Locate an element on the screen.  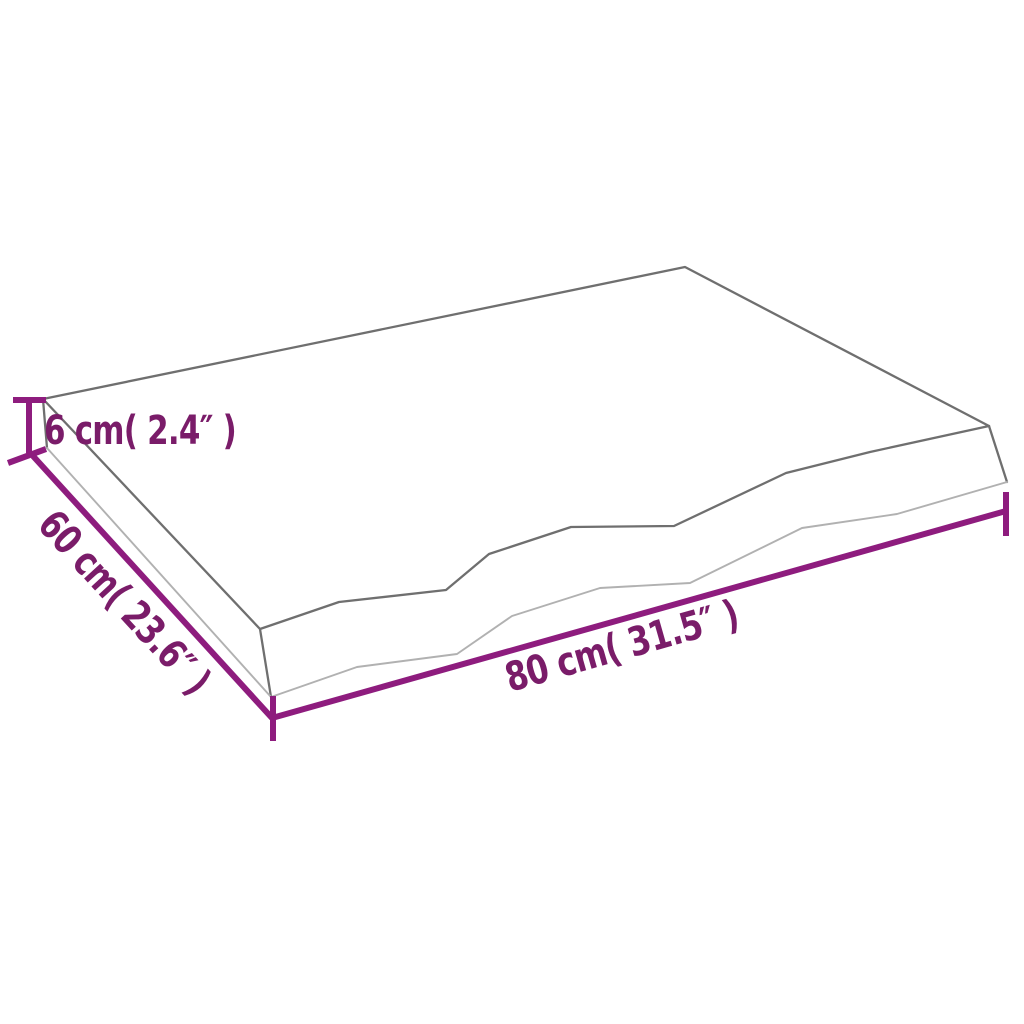
board-left-bottom-edge is located at coordinates (159, 572).